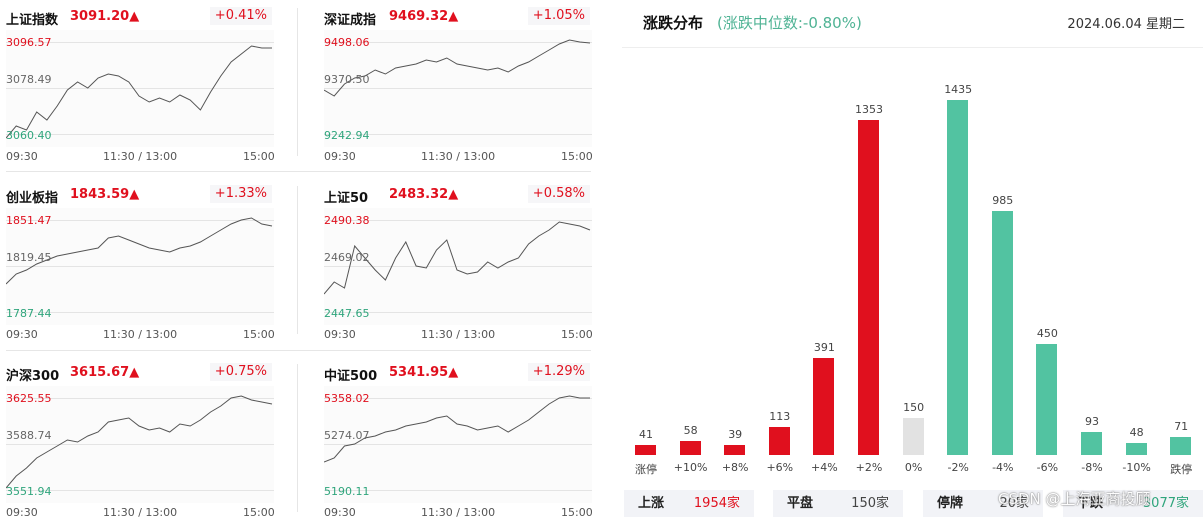 This screenshot has width=1203, height=518. Describe the element at coordinates (1181, 469) in the screenshot. I see `bar-category-label: 跌停` at that location.